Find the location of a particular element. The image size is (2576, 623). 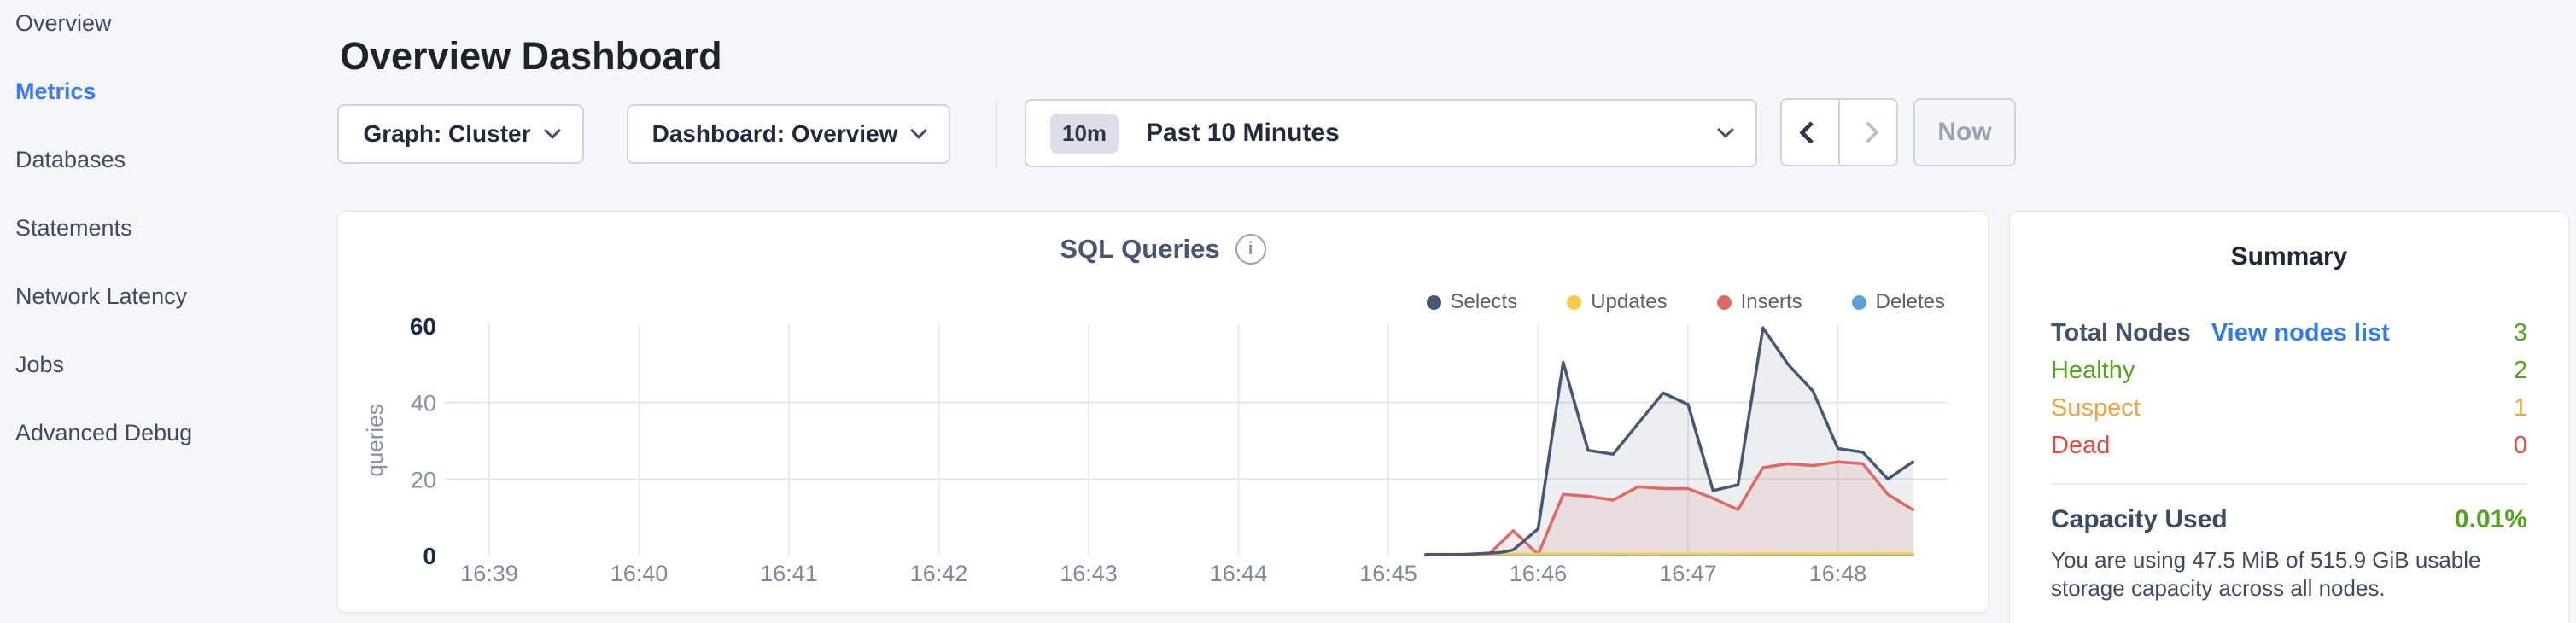

now-button: Now is located at coordinates (1965, 132).